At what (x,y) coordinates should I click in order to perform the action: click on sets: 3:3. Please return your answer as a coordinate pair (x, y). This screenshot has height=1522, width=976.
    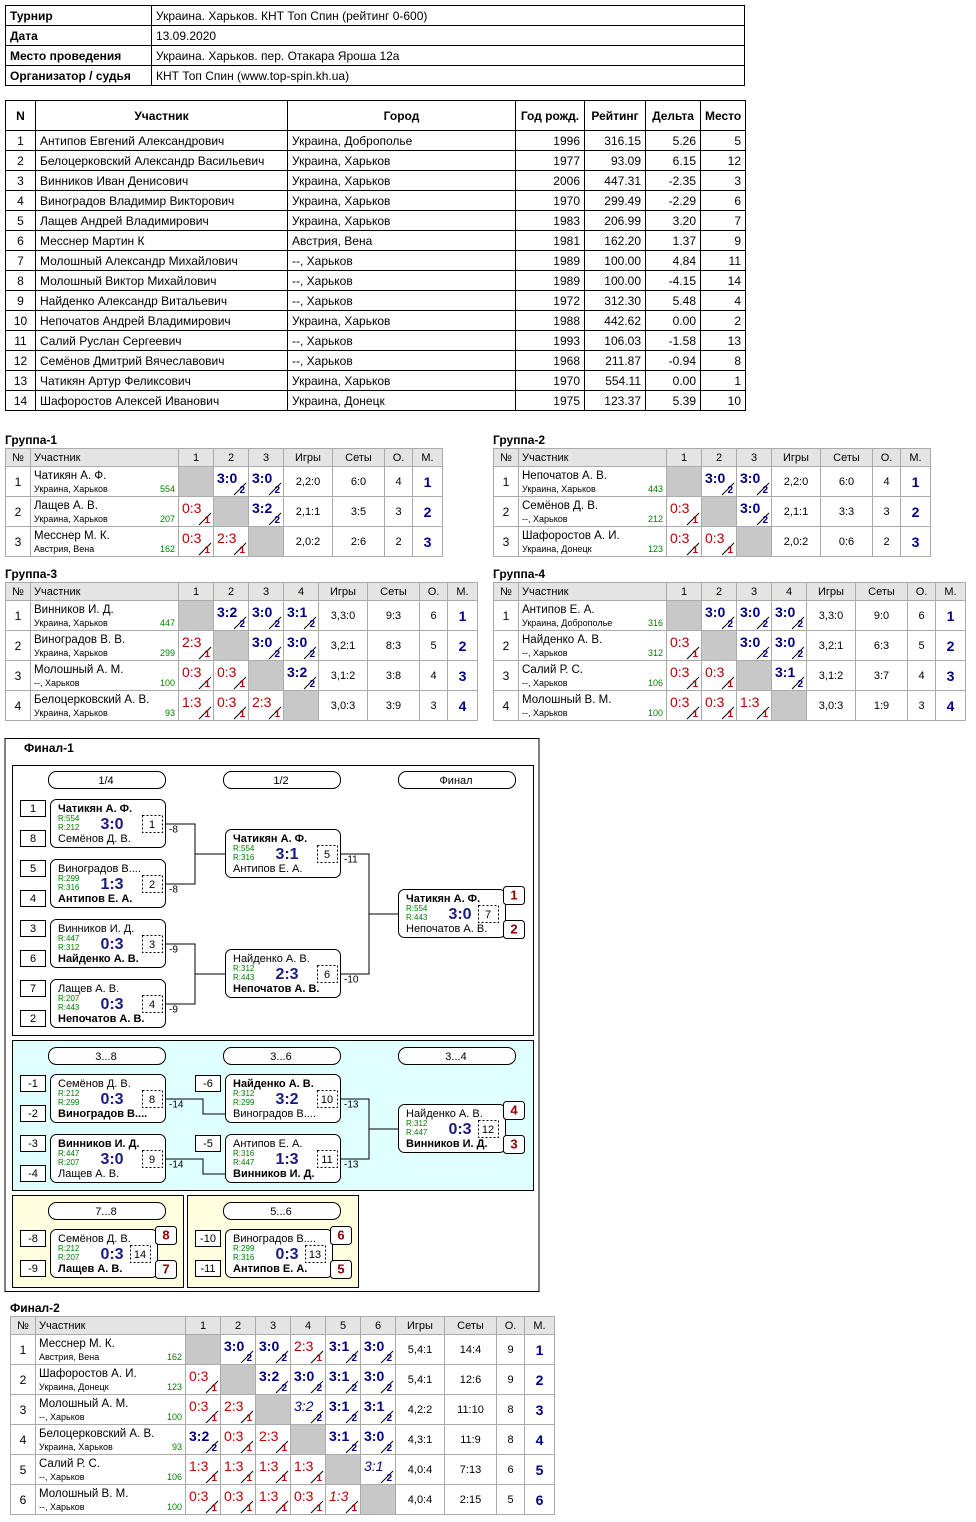
    Looking at the image, I should click on (846, 511).